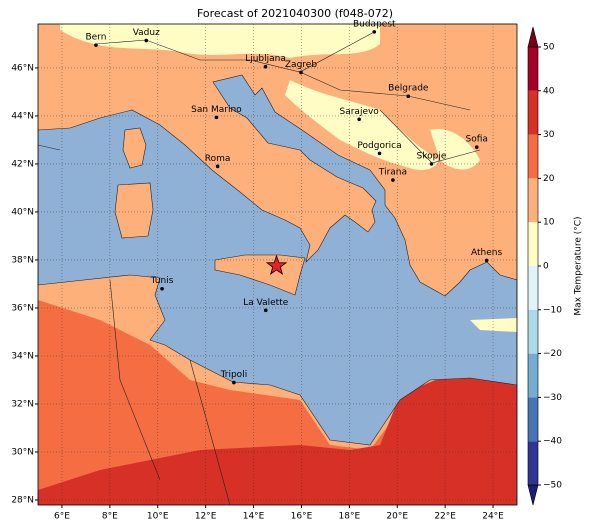 This screenshot has height=529, width=592. Describe the element at coordinates (62, 517) in the screenshot. I see `x-tick-label: 6°E` at that location.